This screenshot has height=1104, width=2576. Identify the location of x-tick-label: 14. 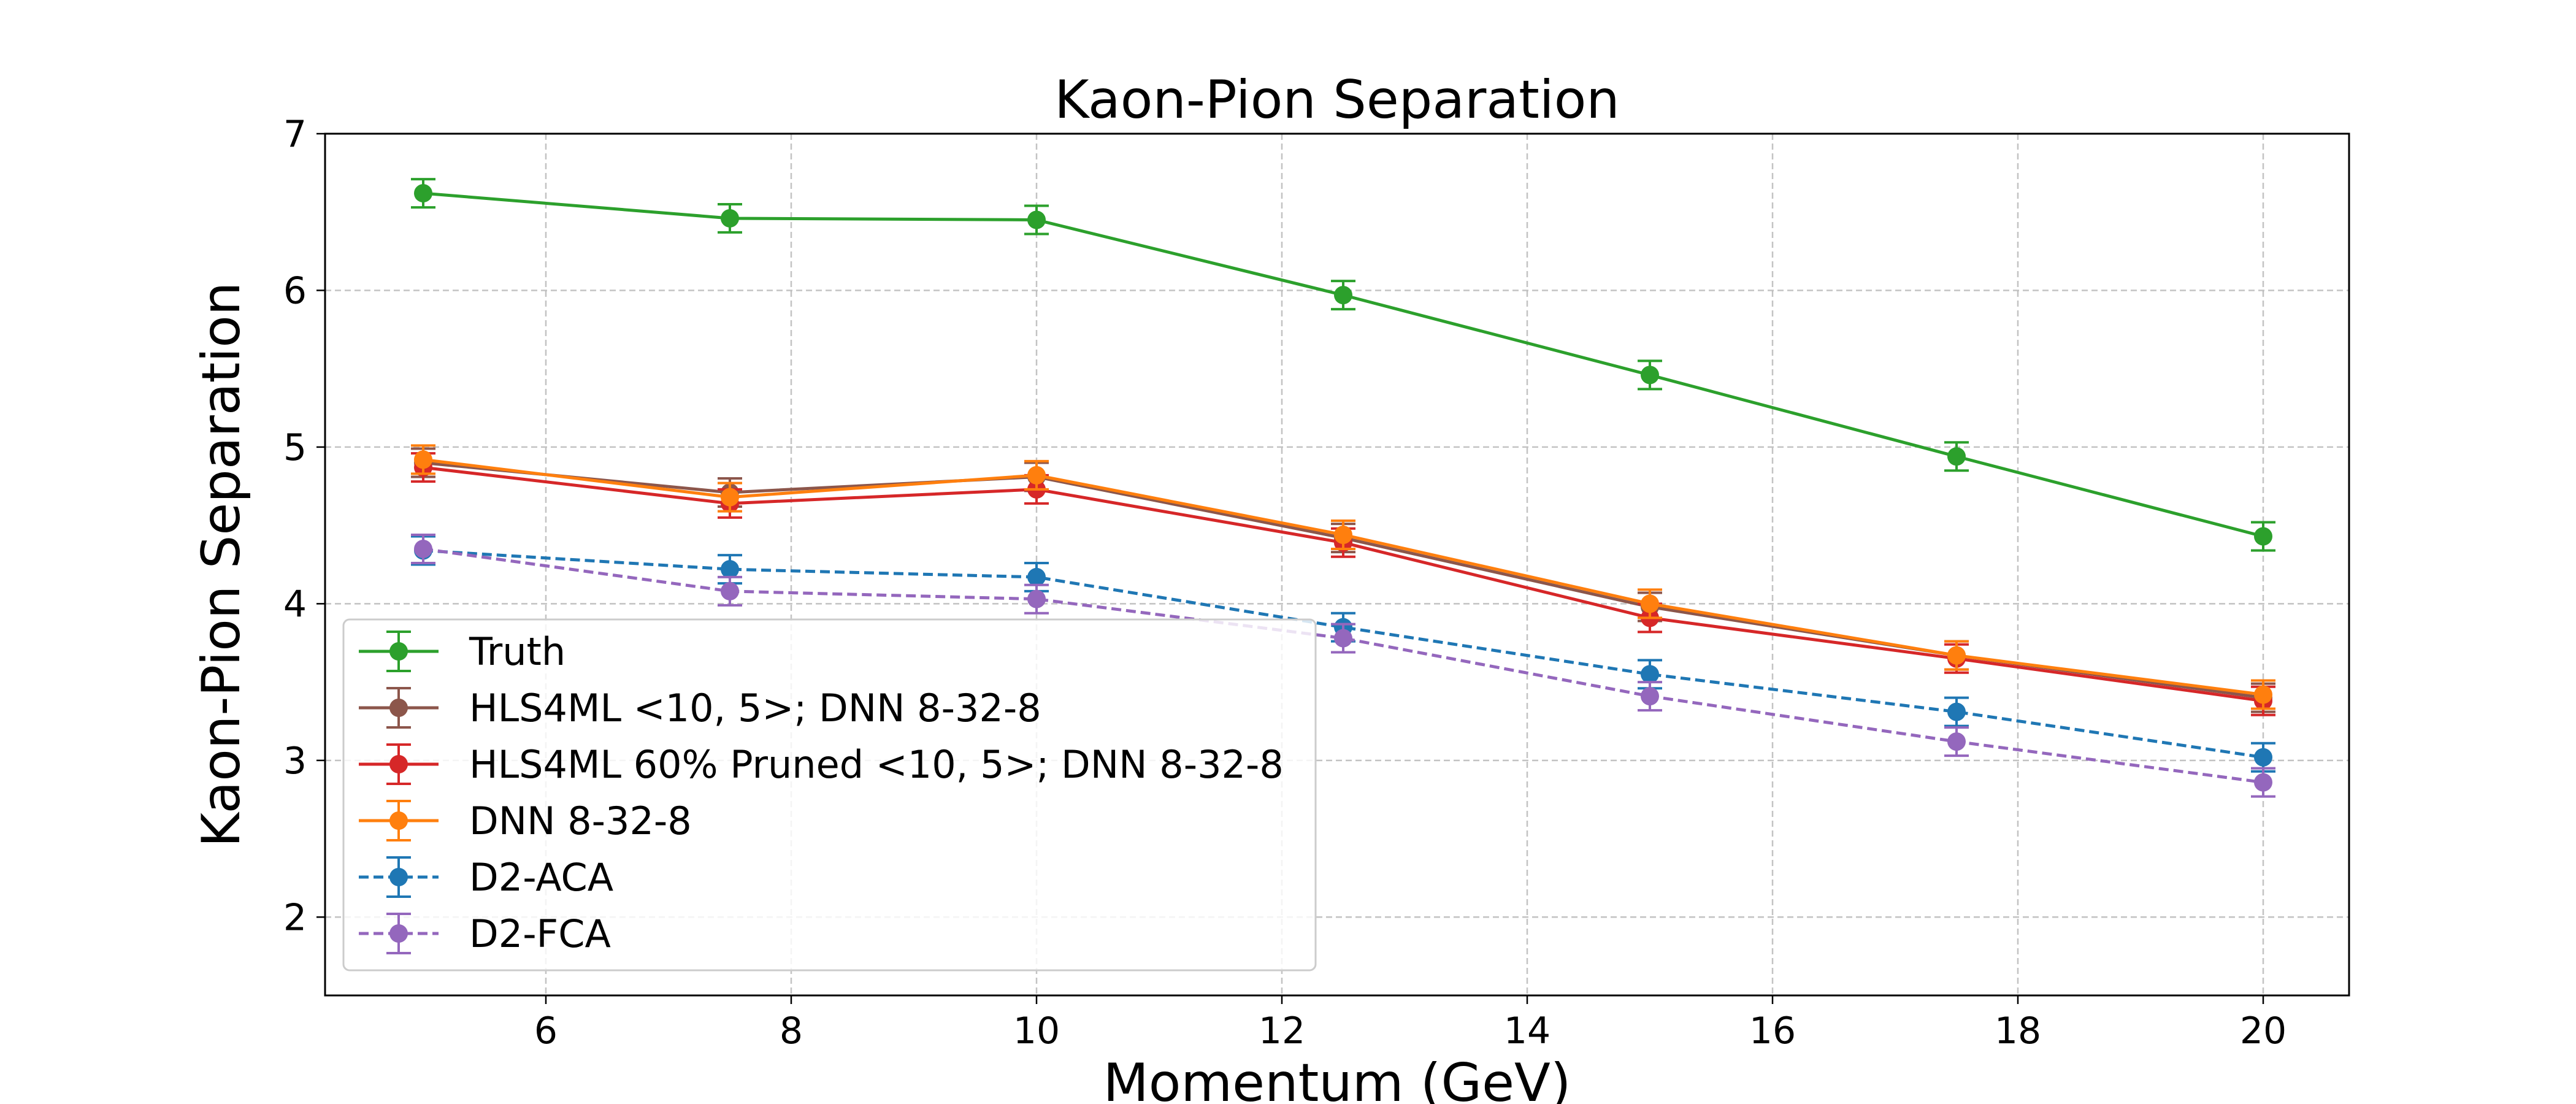
(1527, 1031).